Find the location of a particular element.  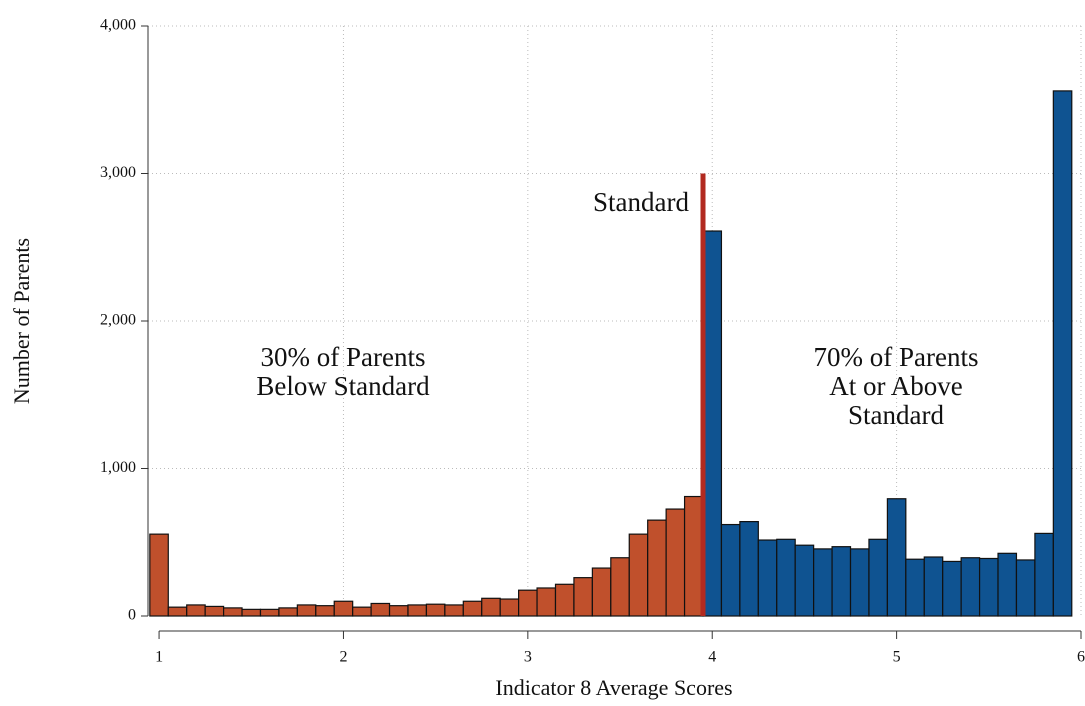

y-tick-label: 3,000 is located at coordinates (118, 172).